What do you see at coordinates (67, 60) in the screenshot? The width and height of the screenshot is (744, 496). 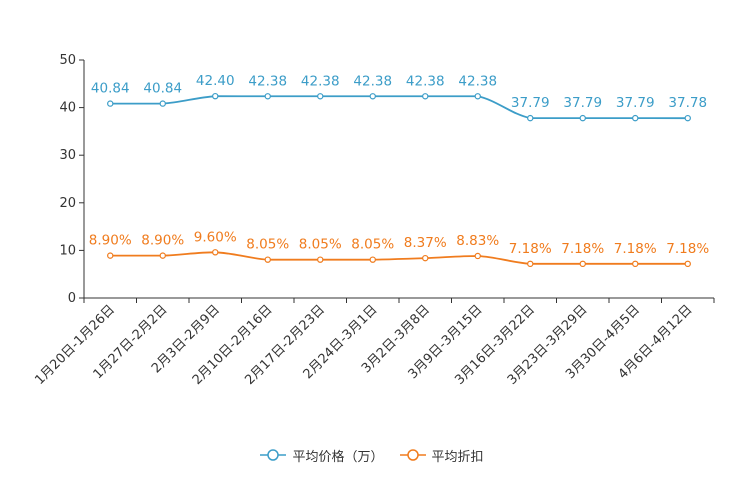 I see `y-tick-label: 50` at bounding box center [67, 60].